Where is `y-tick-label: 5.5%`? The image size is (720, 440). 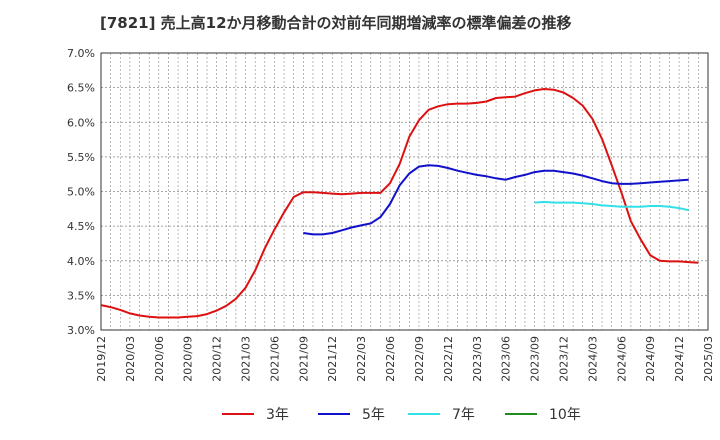
y-tick-label: 5.5% is located at coordinates (81, 157).